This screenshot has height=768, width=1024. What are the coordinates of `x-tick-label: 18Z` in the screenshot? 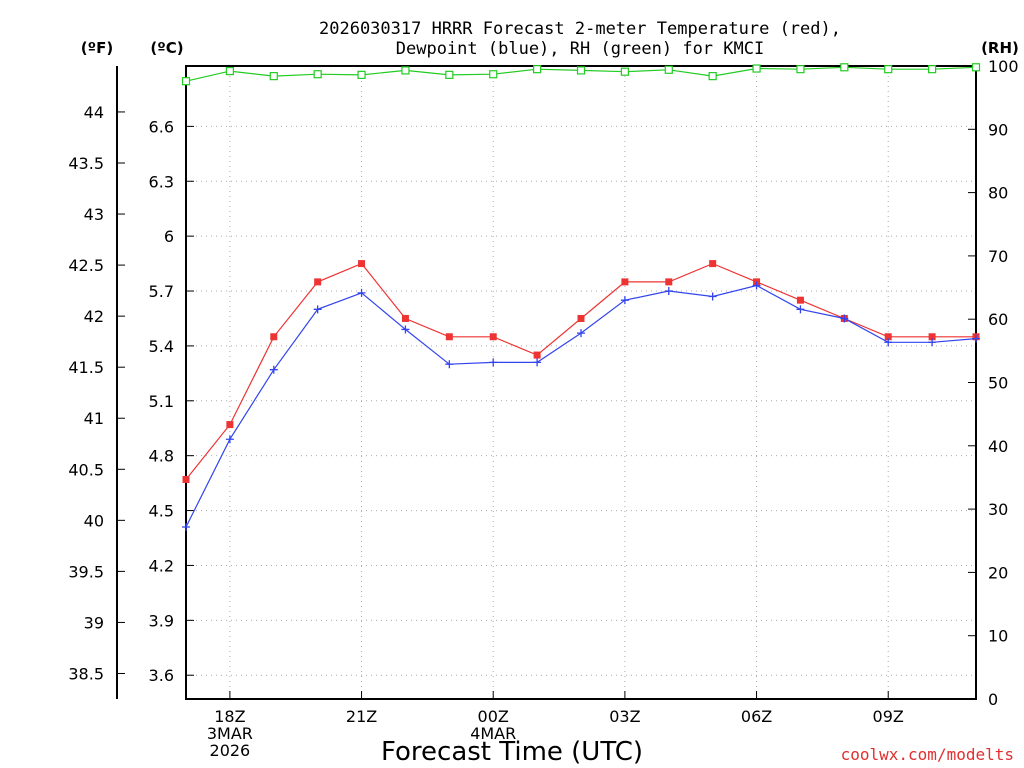 It's located at (229, 716).